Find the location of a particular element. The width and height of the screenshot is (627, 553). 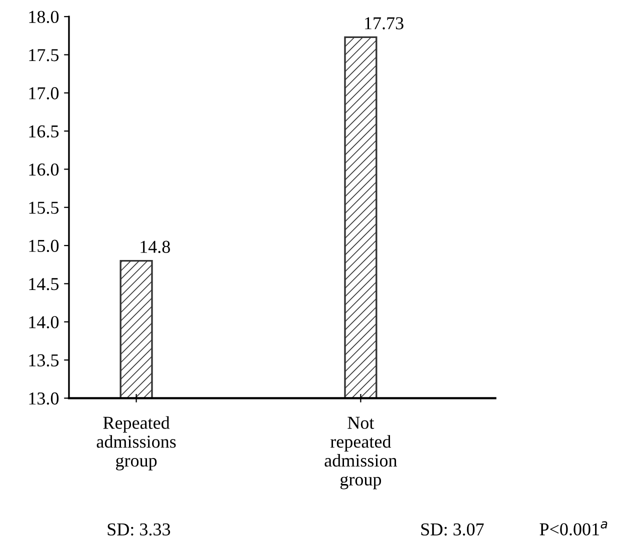

text: SD: 3.07 is located at coordinates (452, 529).